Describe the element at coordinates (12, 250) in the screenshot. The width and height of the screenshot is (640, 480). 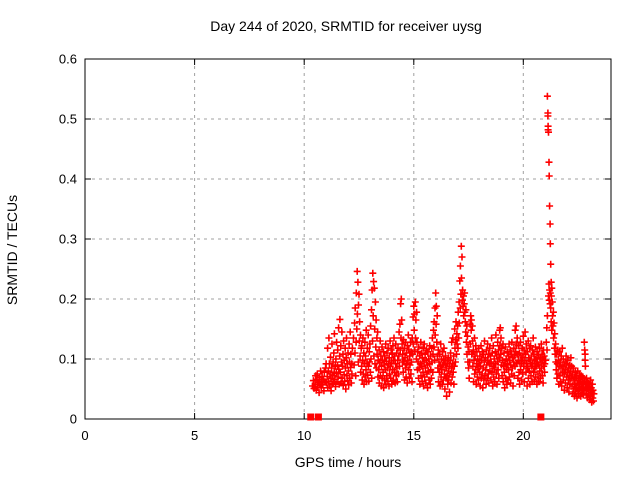
I see `y-axis-label: SRMTID / TECUs` at that location.